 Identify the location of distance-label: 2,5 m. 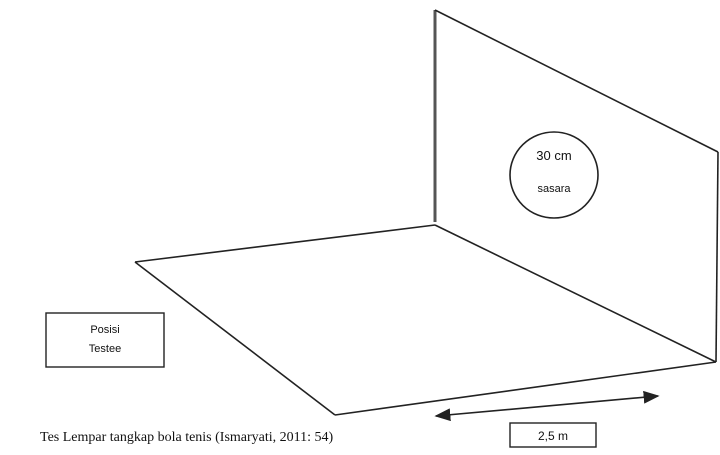
(553, 436).